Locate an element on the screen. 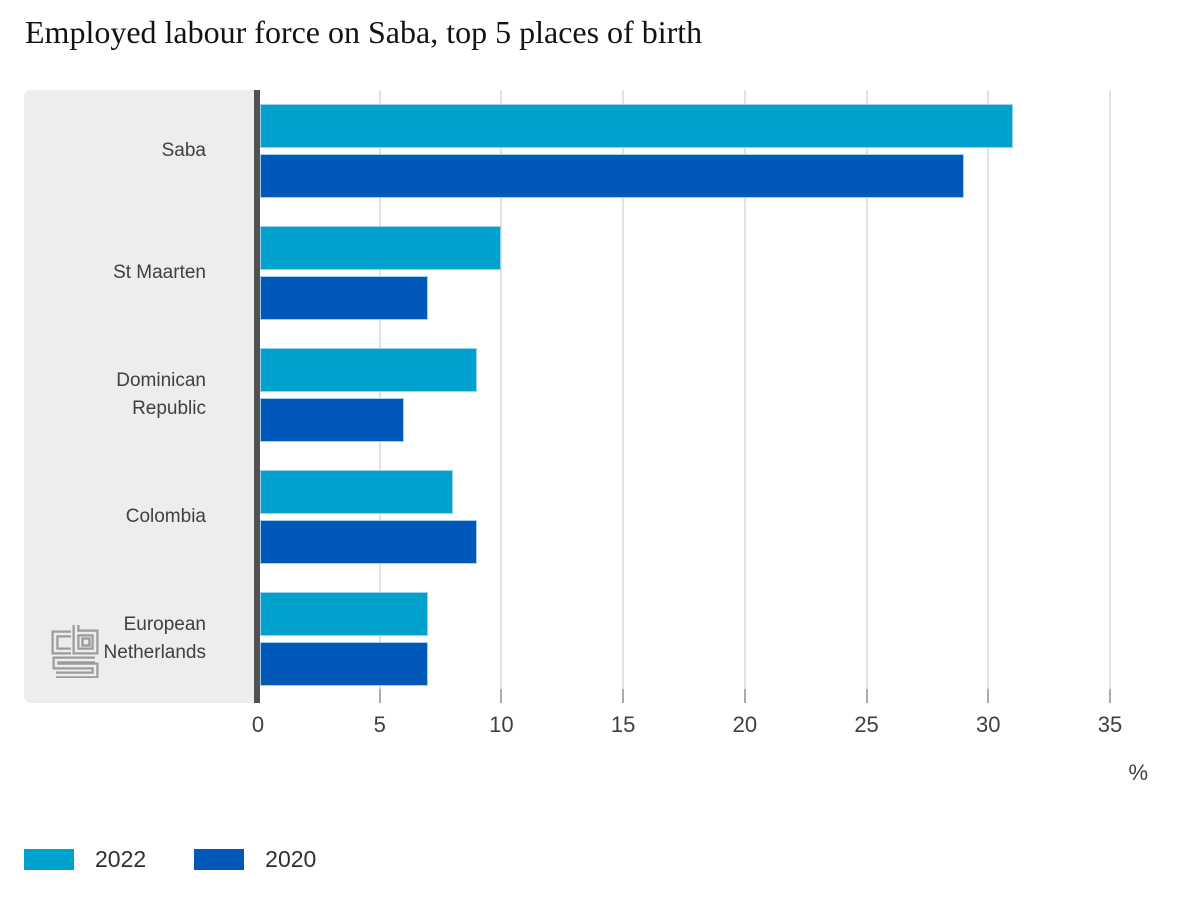 Image resolution: width=1200 pixels, height=900 pixels. legend-swatch-2022 is located at coordinates (49, 859).